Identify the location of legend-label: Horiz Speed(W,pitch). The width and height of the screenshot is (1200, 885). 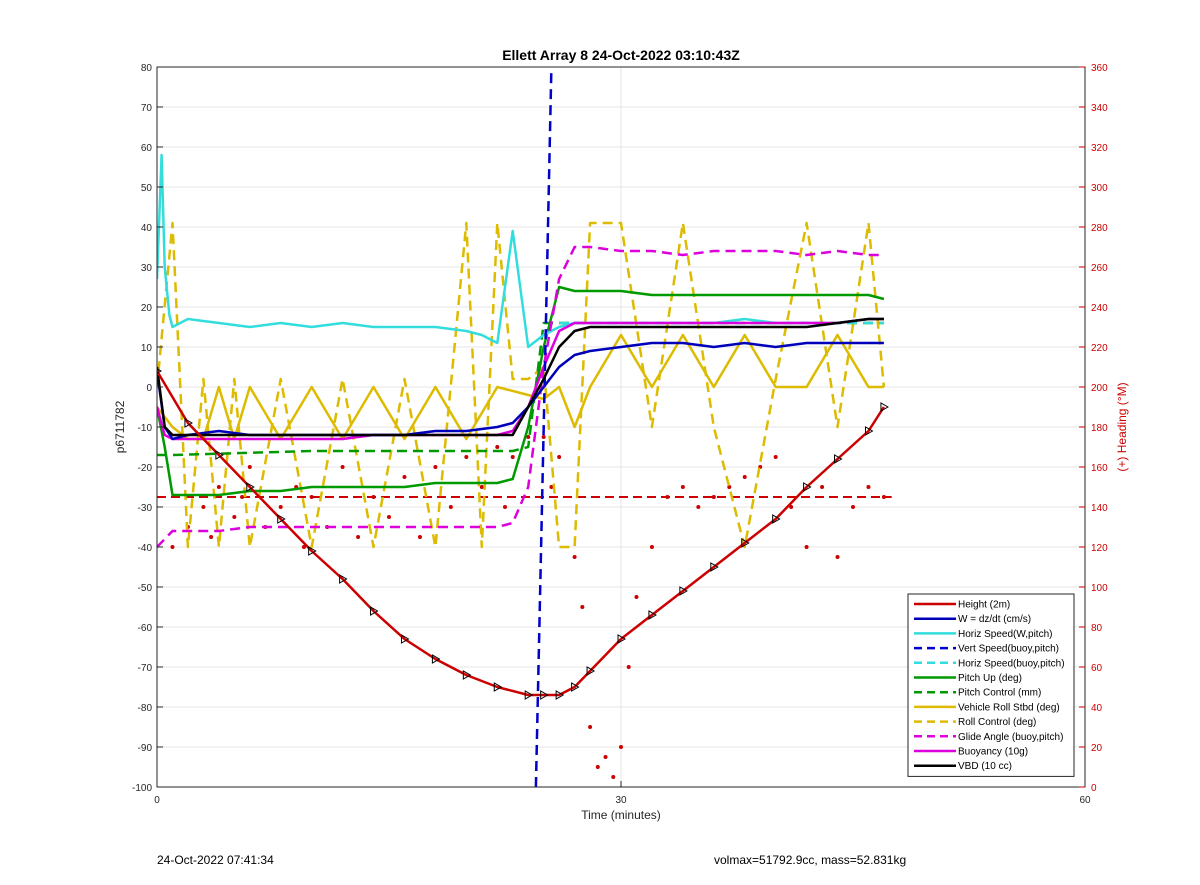
(1005, 634).